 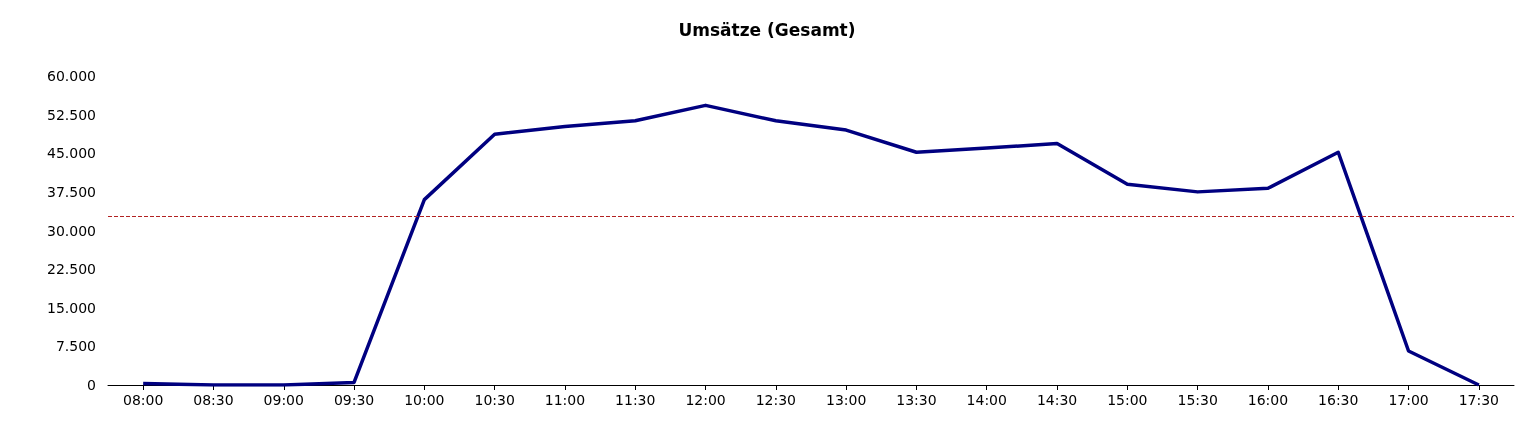 I want to click on y-tick-label: 7.500, so click(x=75, y=346).